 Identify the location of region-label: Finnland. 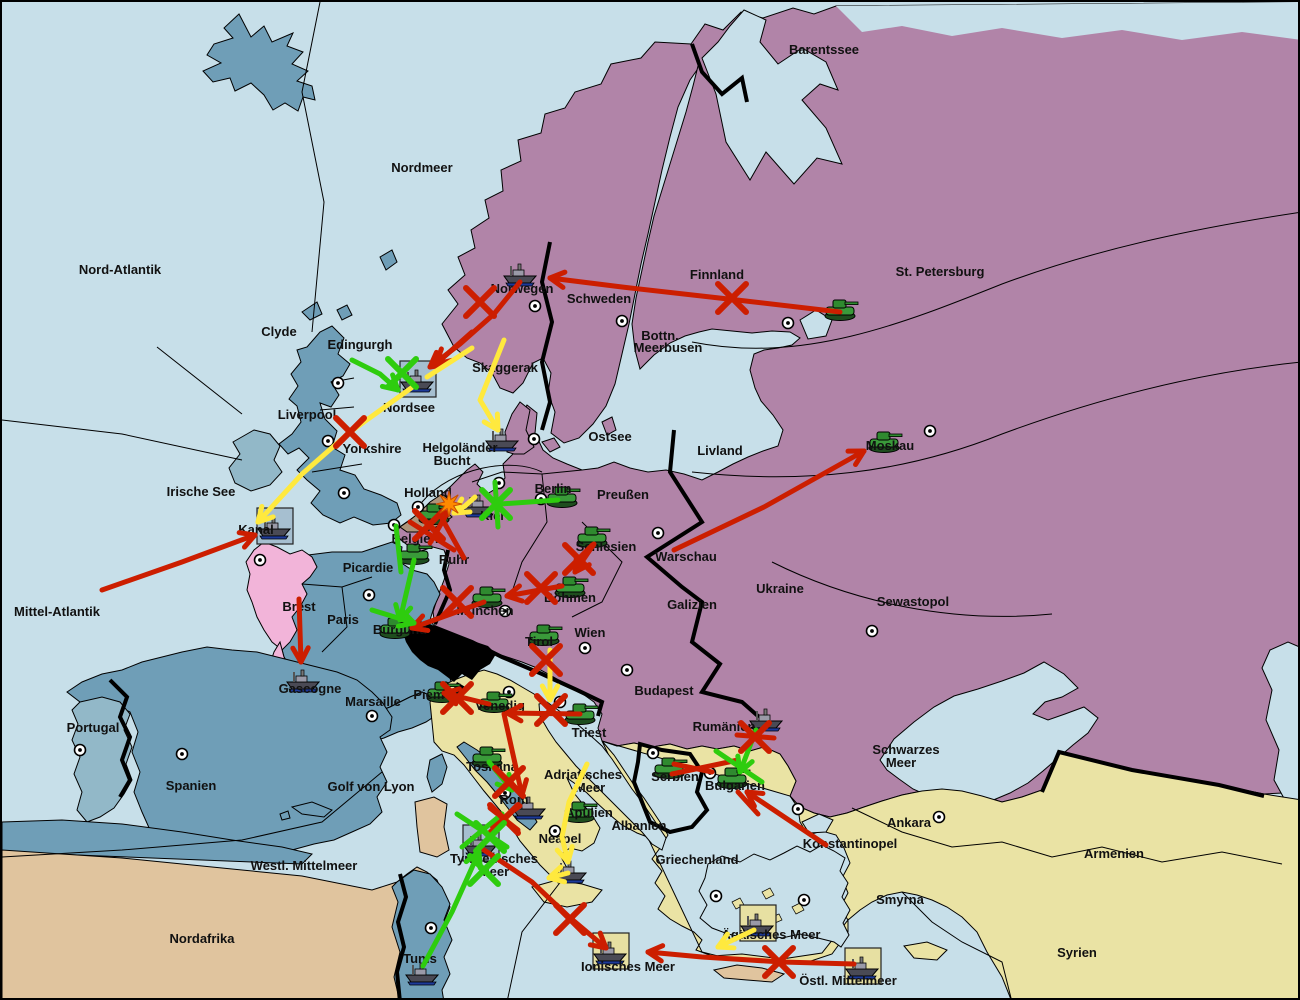
(717, 274).